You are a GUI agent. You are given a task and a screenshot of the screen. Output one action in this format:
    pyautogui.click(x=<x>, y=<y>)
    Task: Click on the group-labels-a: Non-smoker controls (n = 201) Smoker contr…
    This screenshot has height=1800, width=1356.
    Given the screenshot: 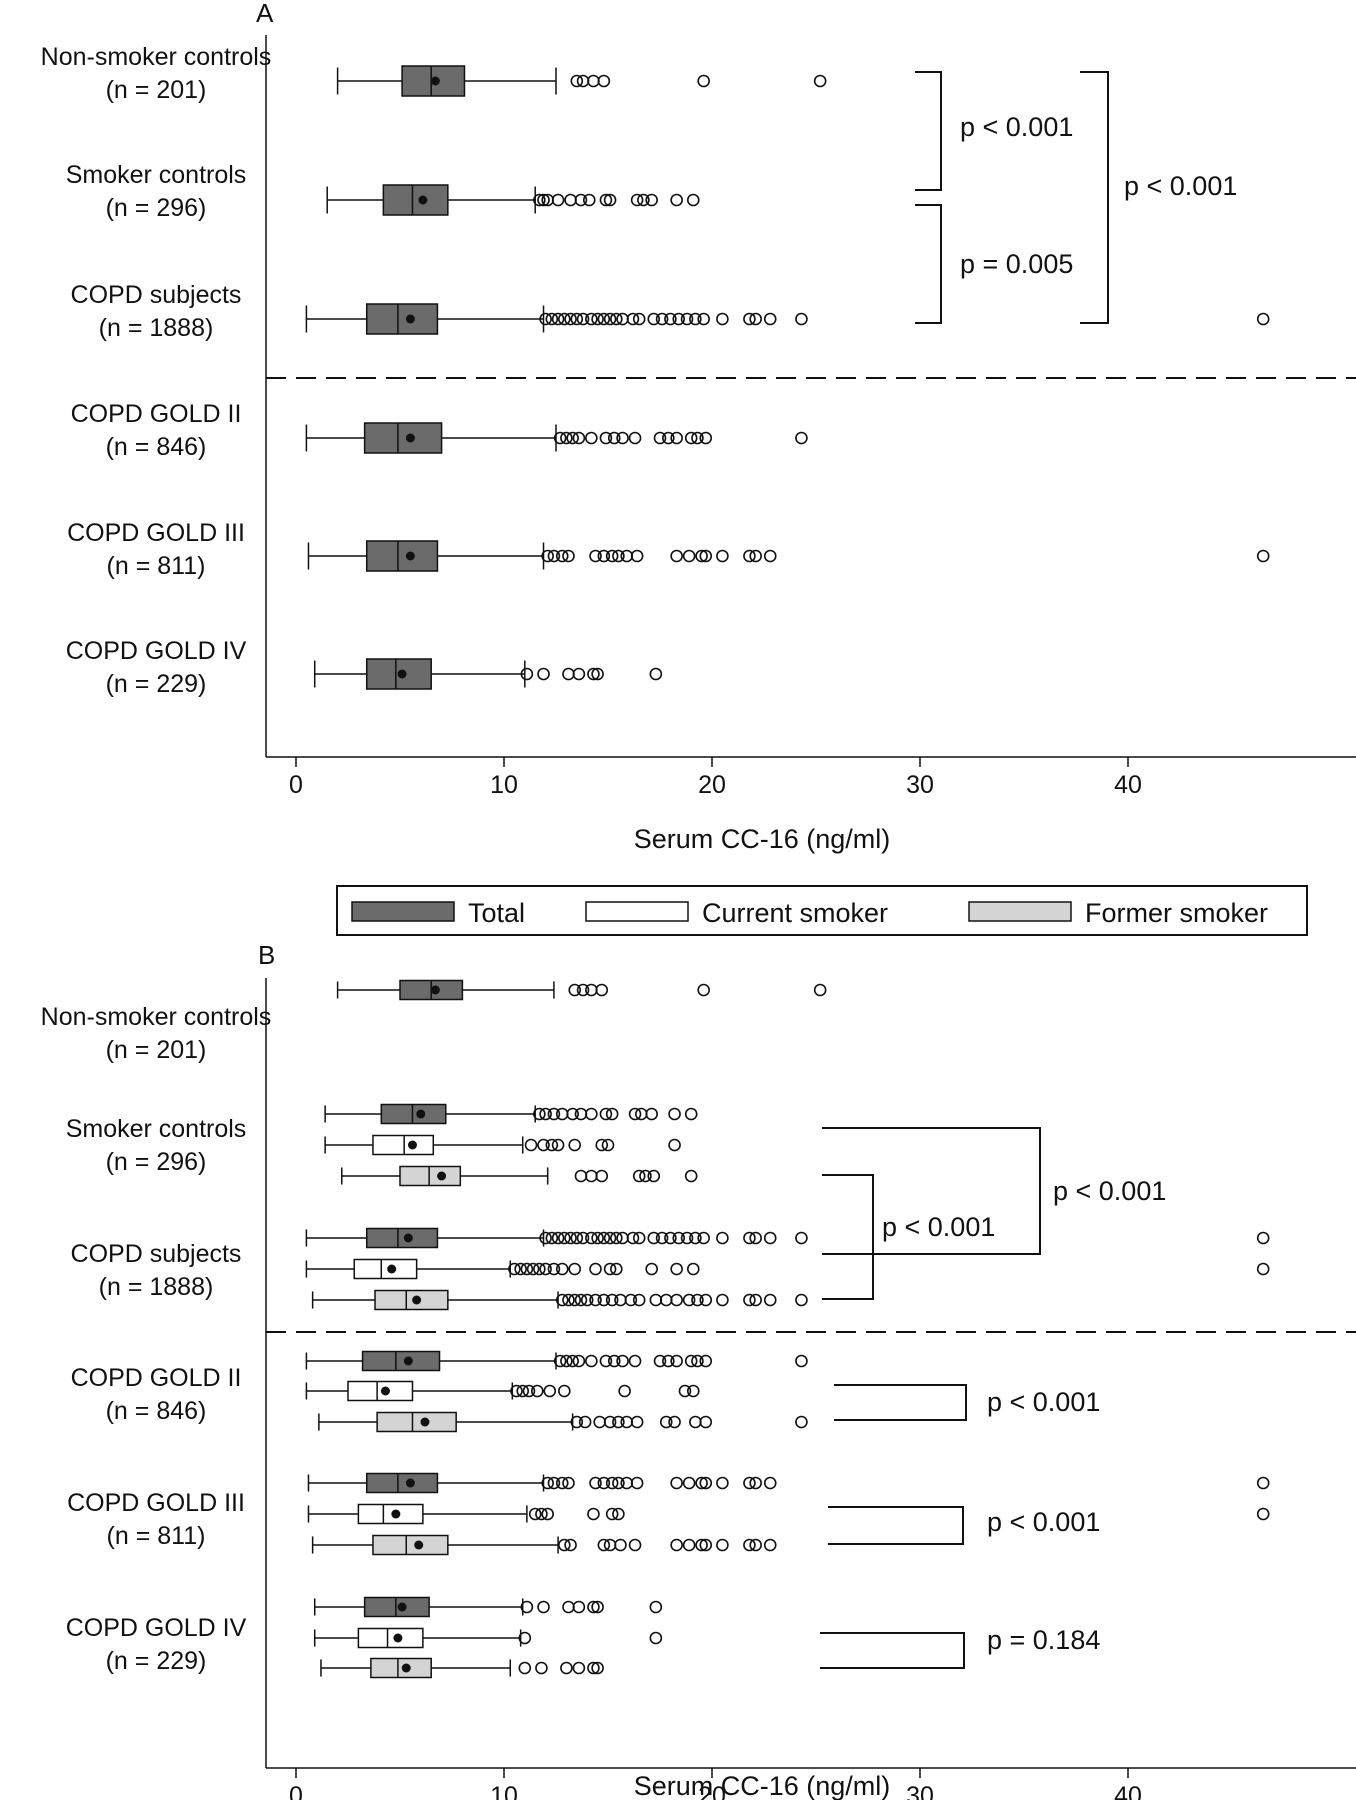 What is the action you would take?
    pyautogui.click(x=156, y=370)
    